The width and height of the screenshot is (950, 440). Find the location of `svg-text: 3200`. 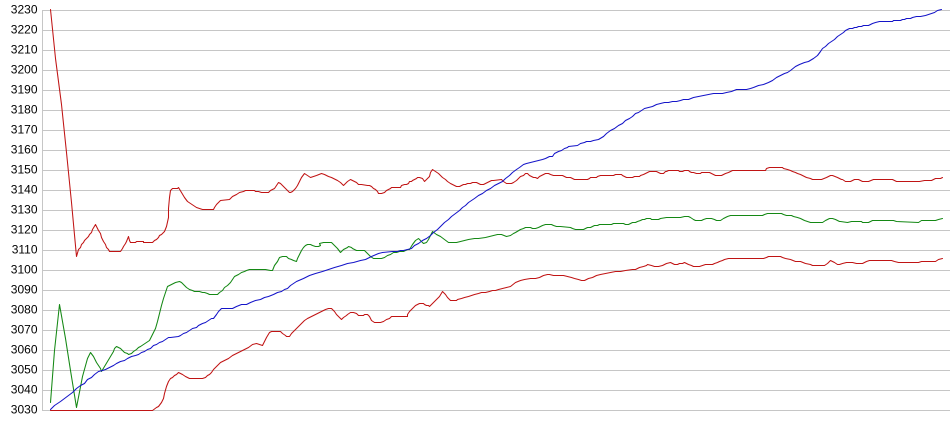

svg-text: 3200 is located at coordinates (24, 69).